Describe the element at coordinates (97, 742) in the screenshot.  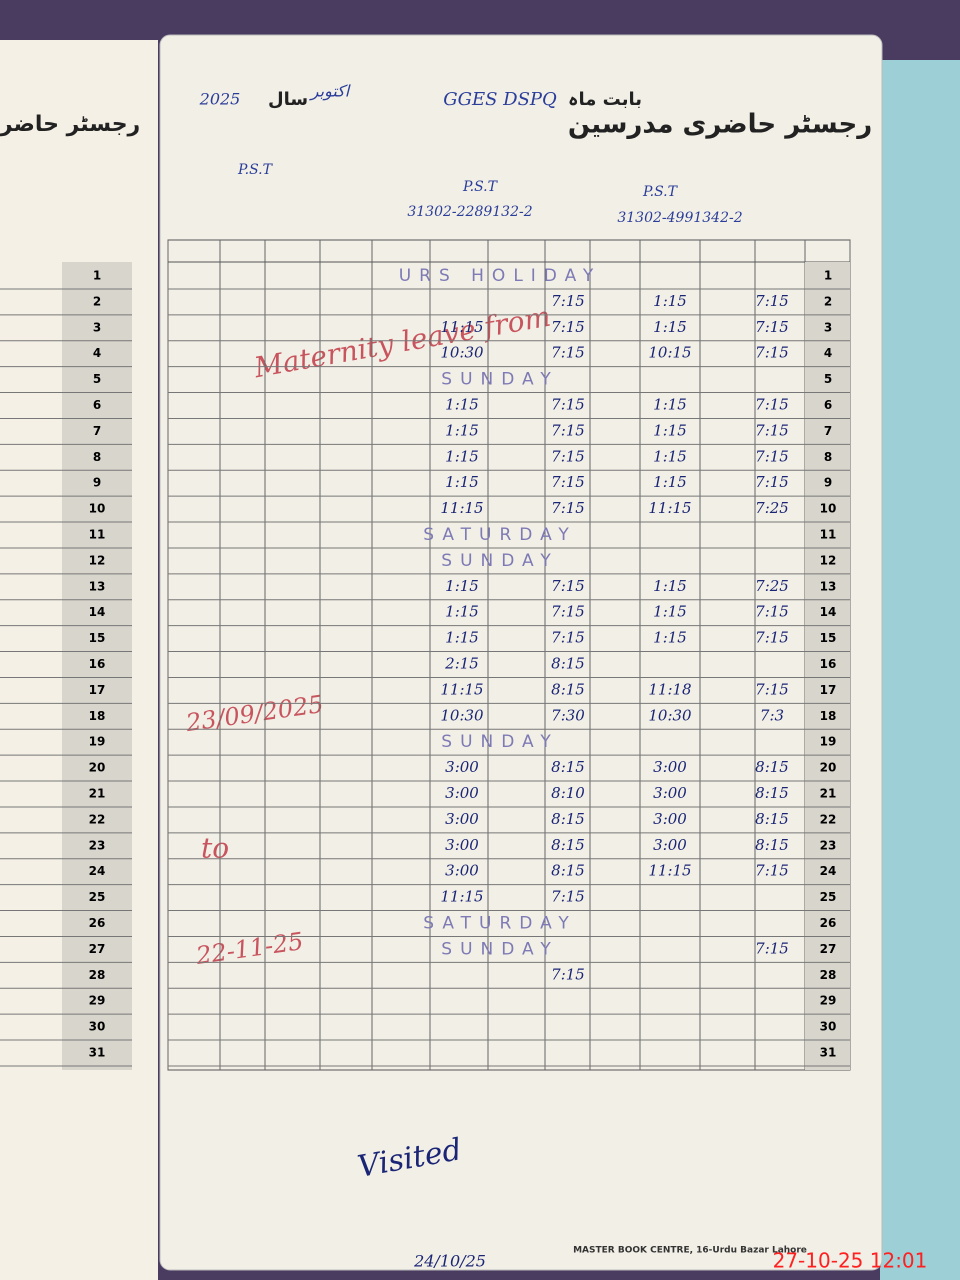
I see `day-number: 19` at that location.